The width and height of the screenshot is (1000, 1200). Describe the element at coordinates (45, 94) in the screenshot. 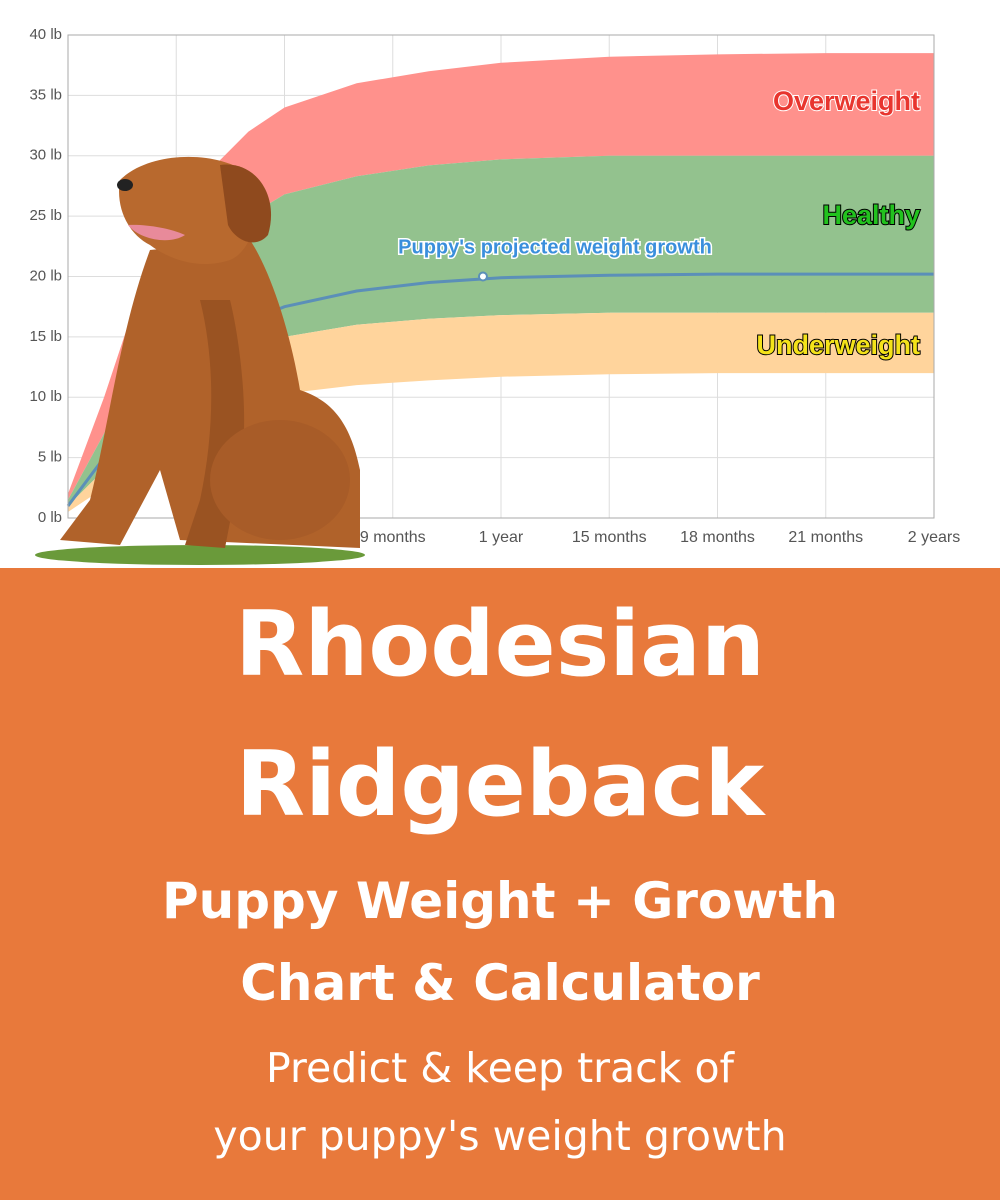

I see `y-tick-label: 35 lb` at that location.